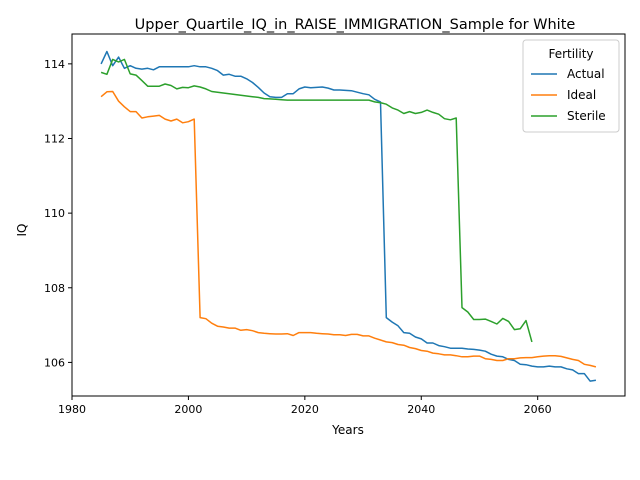 The height and width of the screenshot is (480, 640). Describe the element at coordinates (570, 54) in the screenshot. I see `legend-title: Fertility` at that location.